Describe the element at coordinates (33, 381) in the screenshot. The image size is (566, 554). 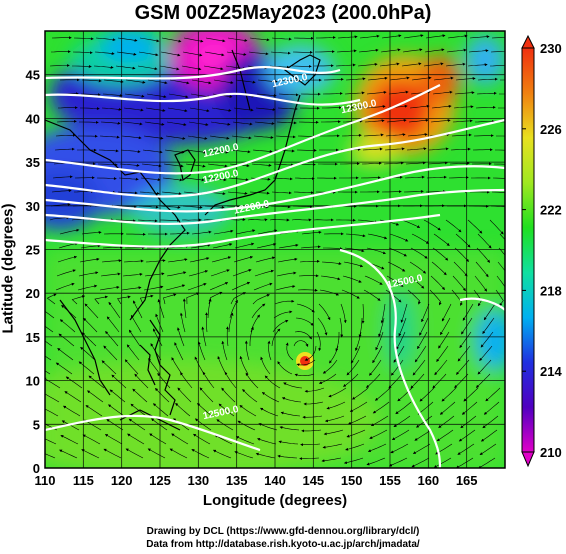
I see `y-tick-label: 10` at that location.